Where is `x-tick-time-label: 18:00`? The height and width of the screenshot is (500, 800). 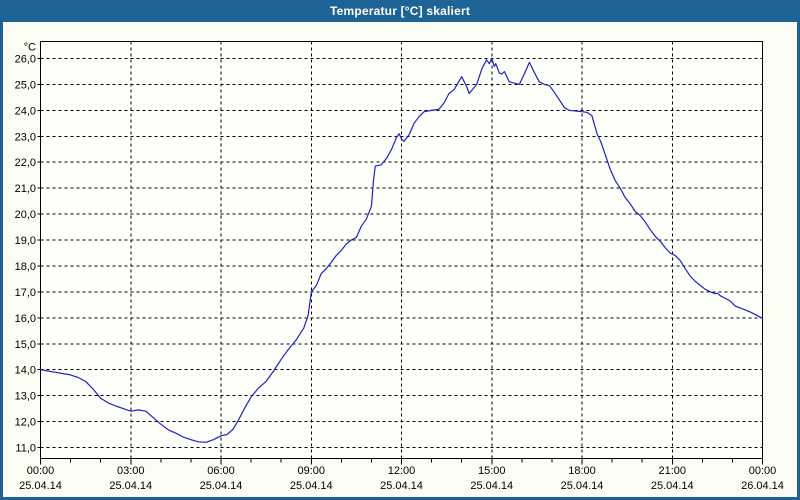 x-tick-time-label: 18:00 is located at coordinates (582, 471).